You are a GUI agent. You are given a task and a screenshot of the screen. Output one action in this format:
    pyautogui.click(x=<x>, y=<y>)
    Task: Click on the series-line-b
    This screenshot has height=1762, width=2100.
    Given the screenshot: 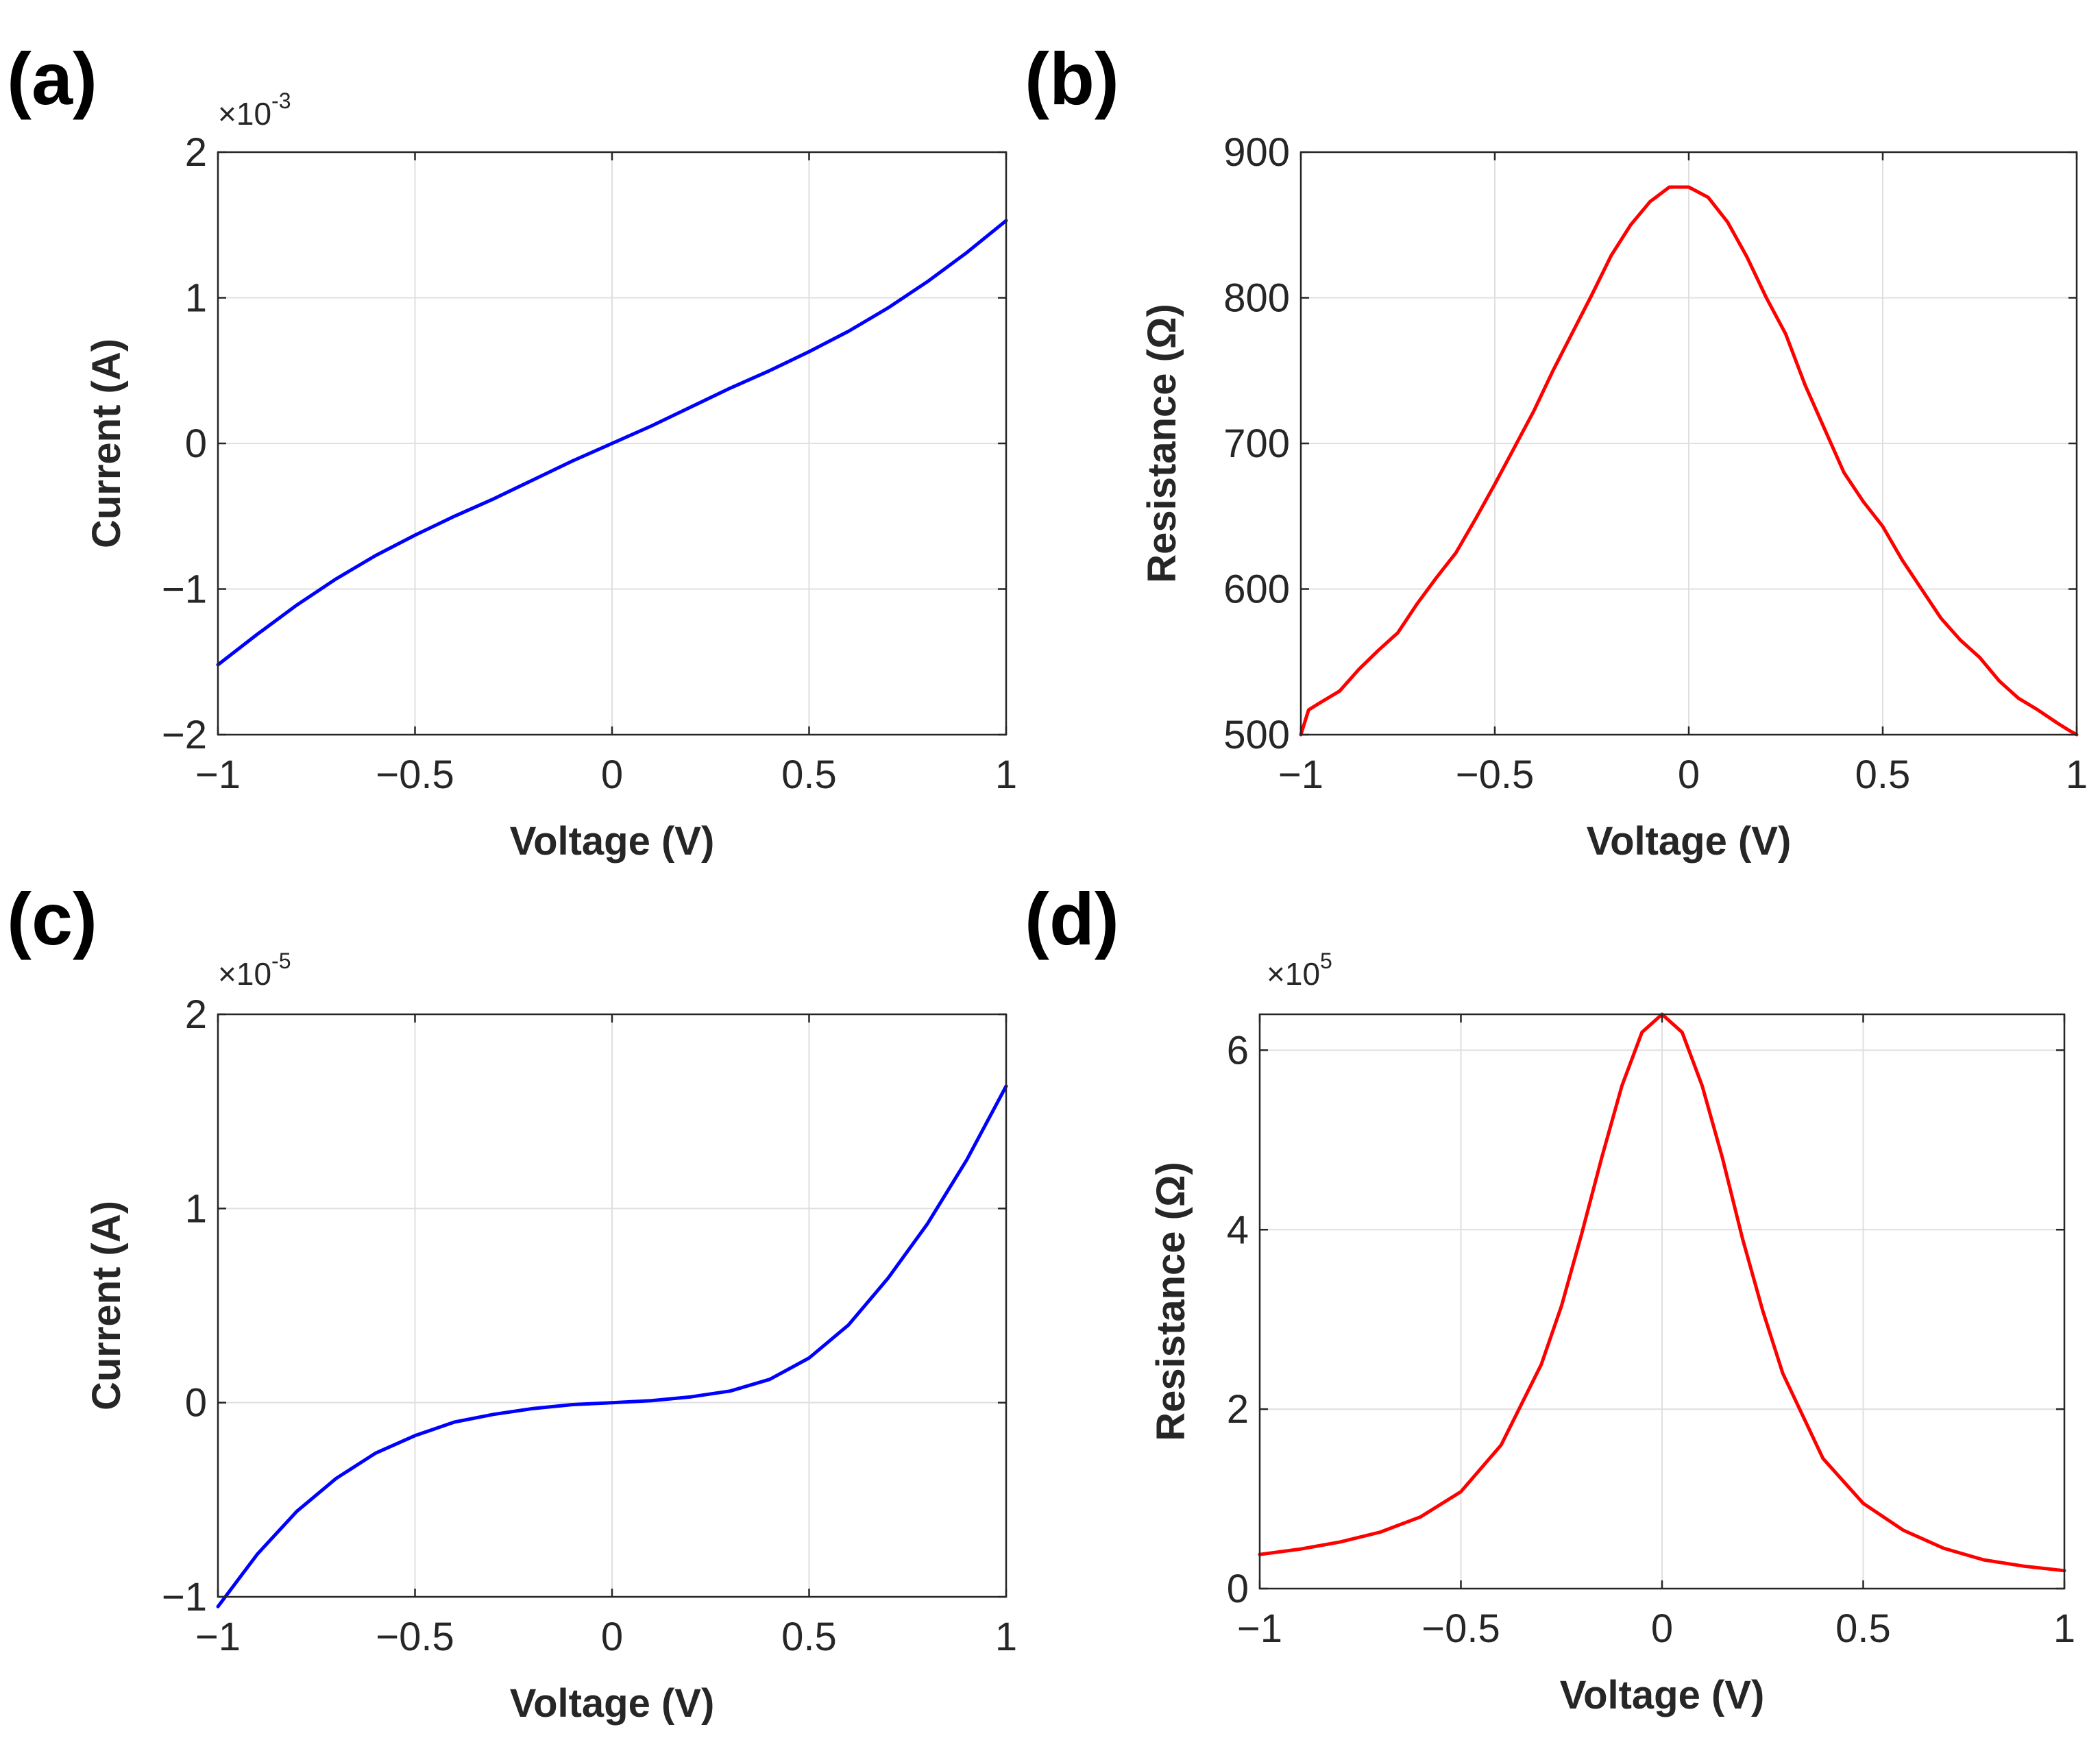 What is the action you would take?
    pyautogui.click(x=1689, y=461)
    